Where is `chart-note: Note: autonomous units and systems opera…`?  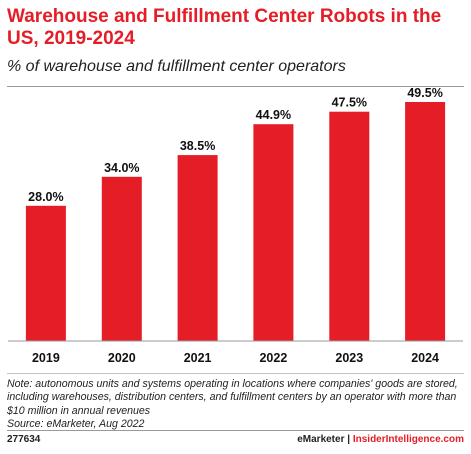 chart-note: Note: autonomous units and systems opera… is located at coordinates (237, 405).